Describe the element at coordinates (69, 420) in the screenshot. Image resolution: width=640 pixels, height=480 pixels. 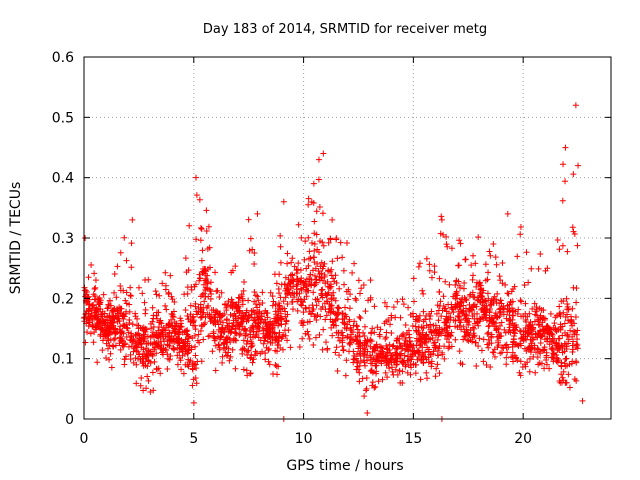
I see `y-tick-label: 0` at that location.